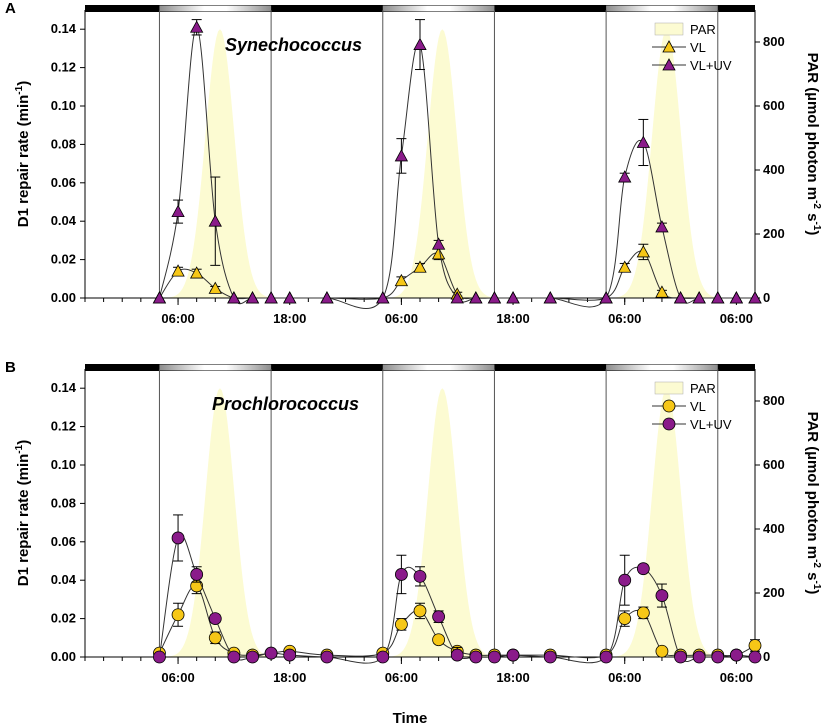 This screenshot has height=728, width=827. What do you see at coordinates (703, 388) in the screenshot?
I see `panel-b-legend-par-label: PAR` at bounding box center [703, 388].